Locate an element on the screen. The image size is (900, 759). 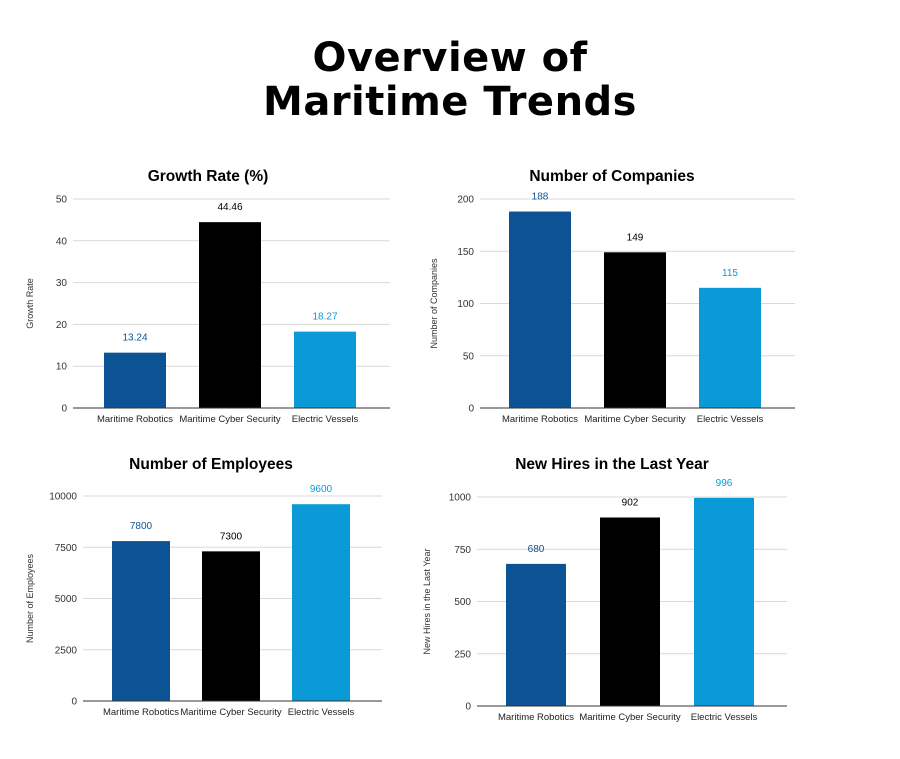
y-tick-label: 40 is located at coordinates (62, 241).